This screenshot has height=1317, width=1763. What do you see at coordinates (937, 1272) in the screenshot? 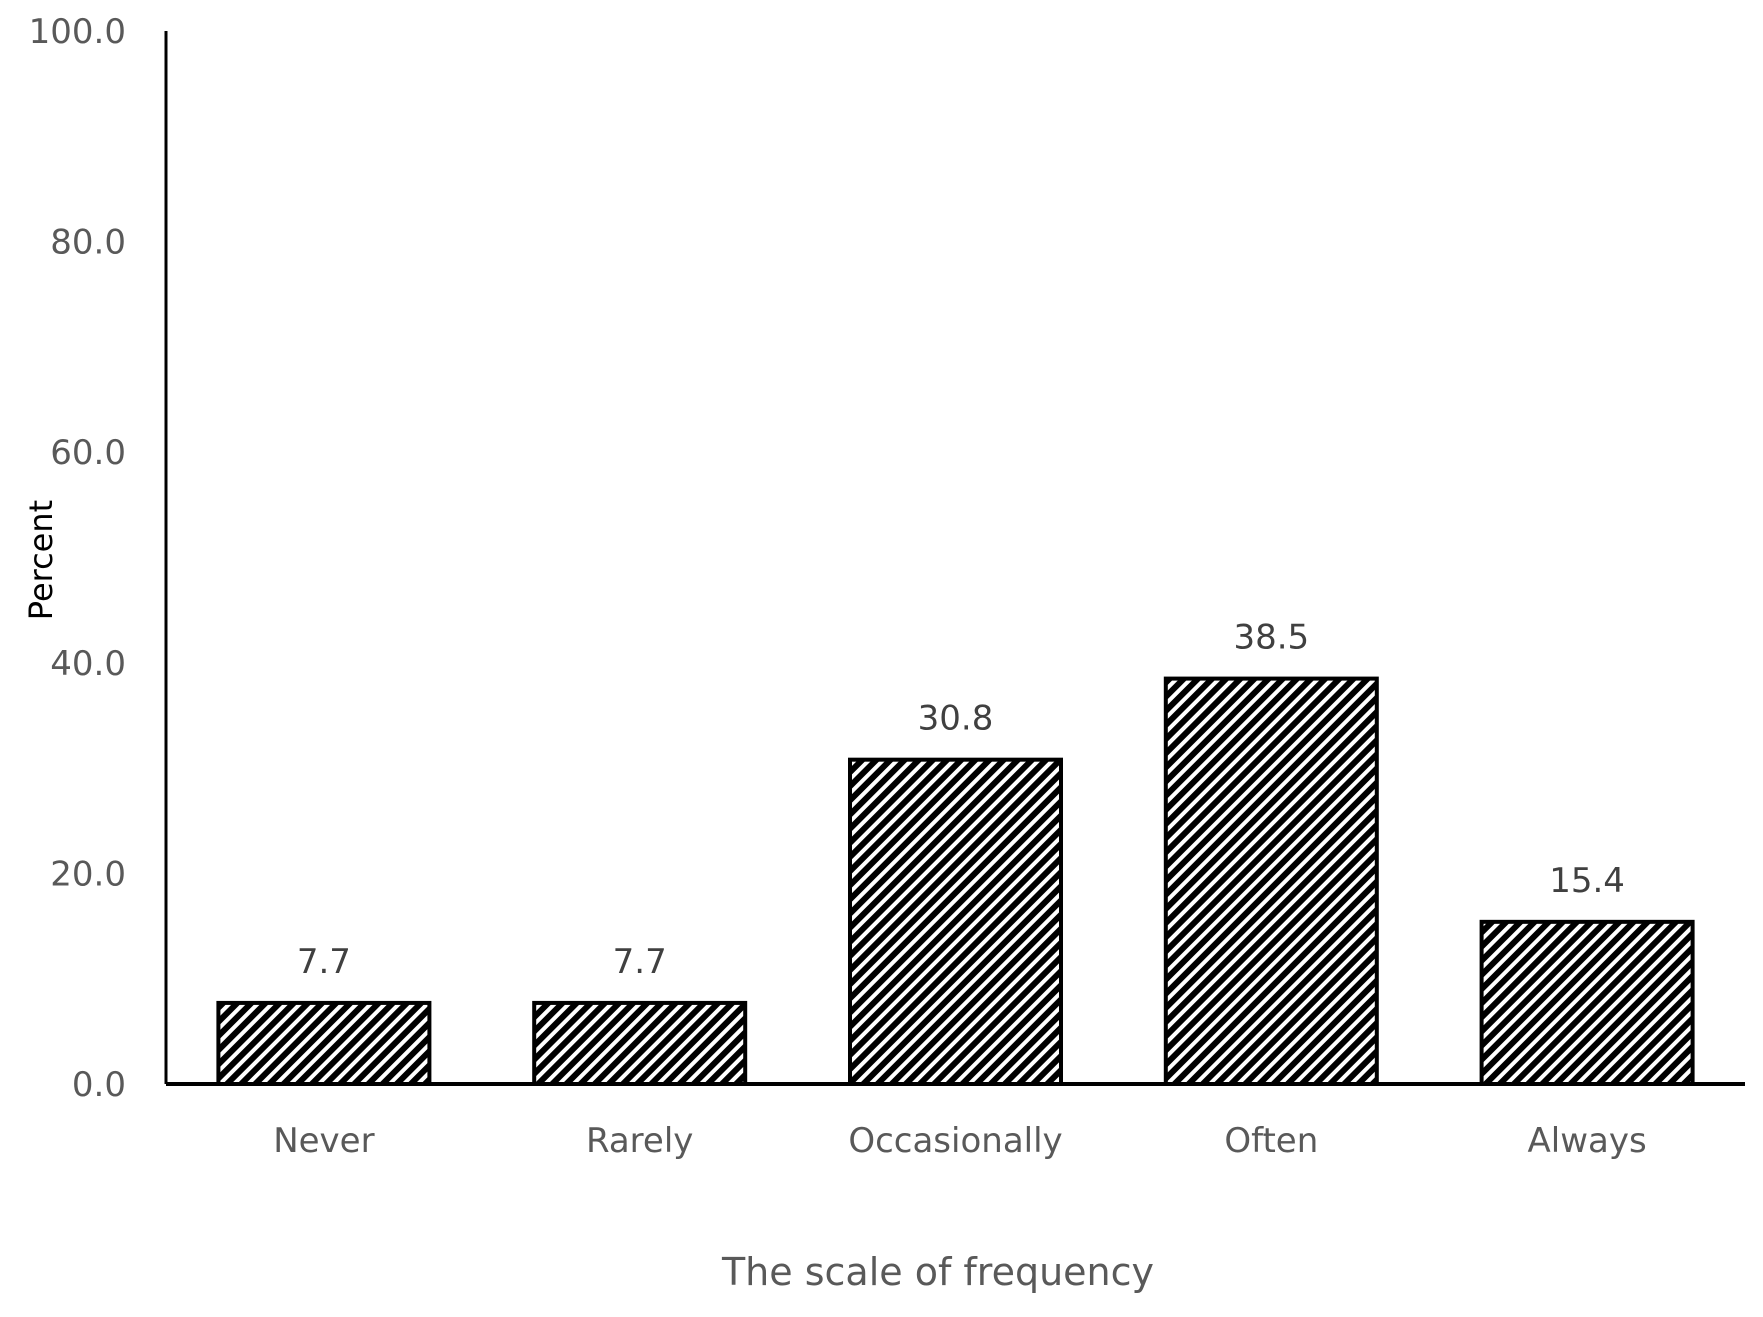
I see `x-axis-title: The scale of frequency` at bounding box center [937, 1272].